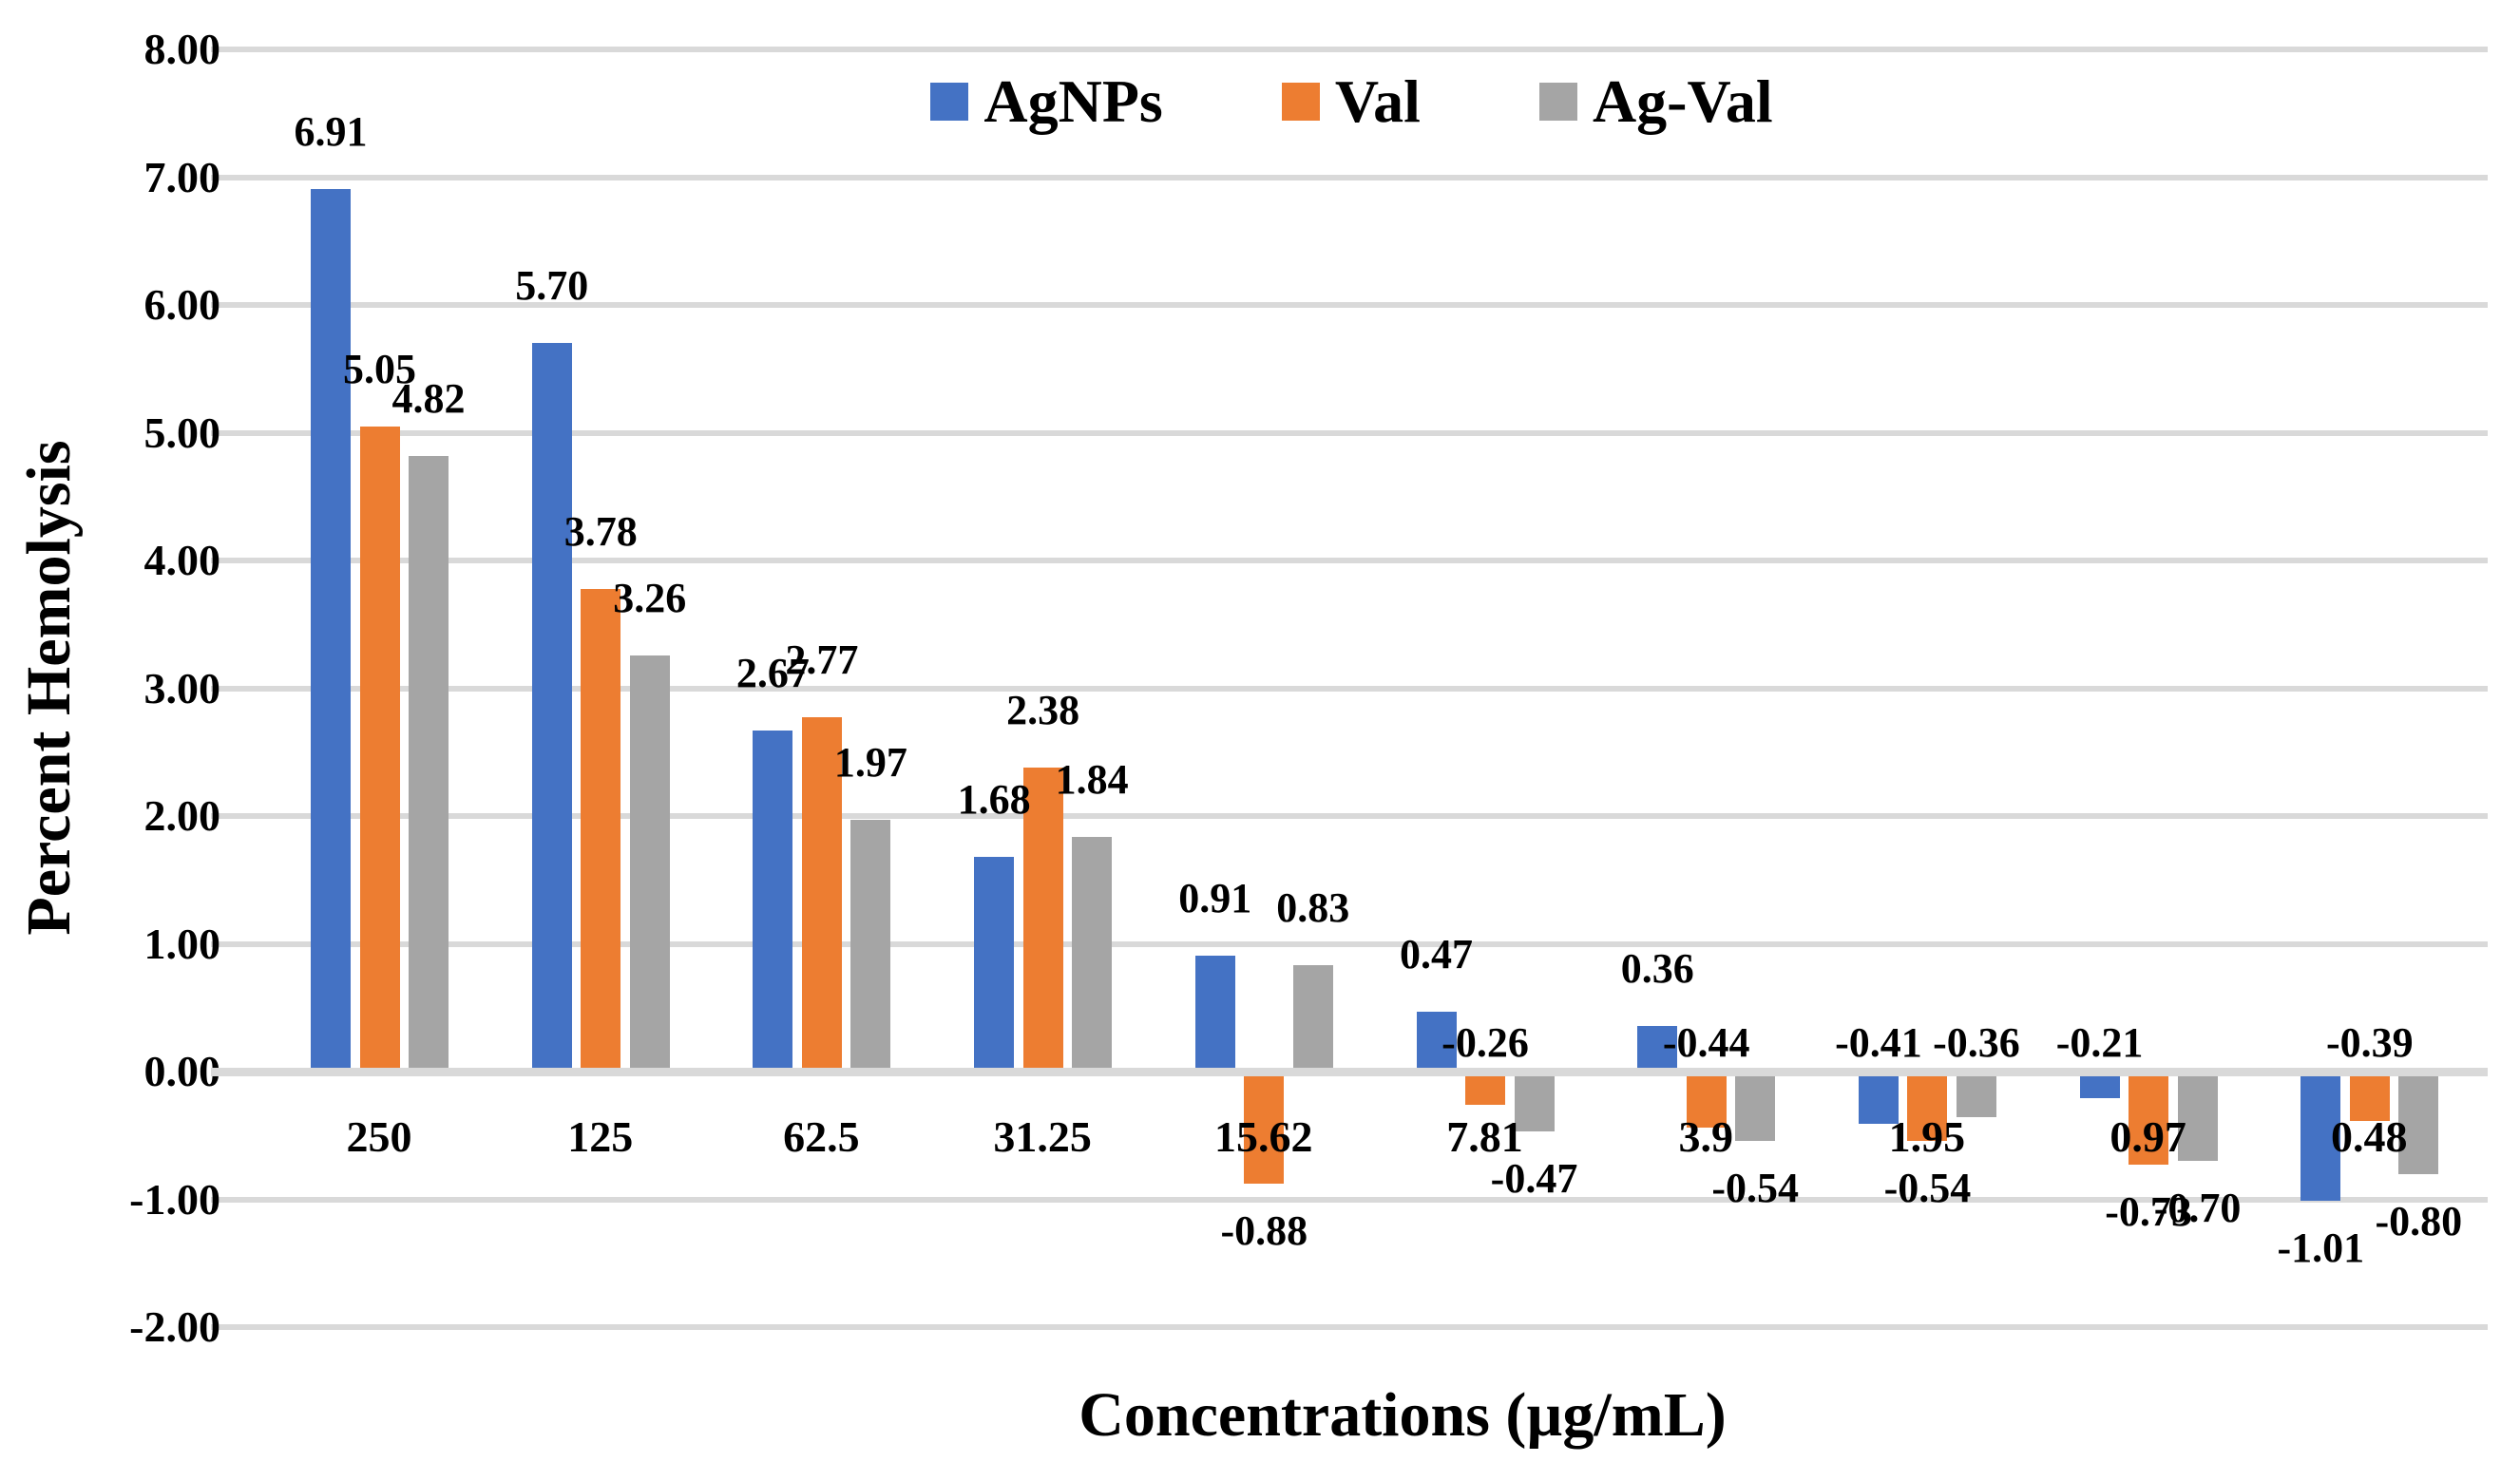 The height and width of the screenshot is (1481, 2520). What do you see at coordinates (1682, 101) in the screenshot?
I see `legend-label: Ag-Val` at bounding box center [1682, 101].